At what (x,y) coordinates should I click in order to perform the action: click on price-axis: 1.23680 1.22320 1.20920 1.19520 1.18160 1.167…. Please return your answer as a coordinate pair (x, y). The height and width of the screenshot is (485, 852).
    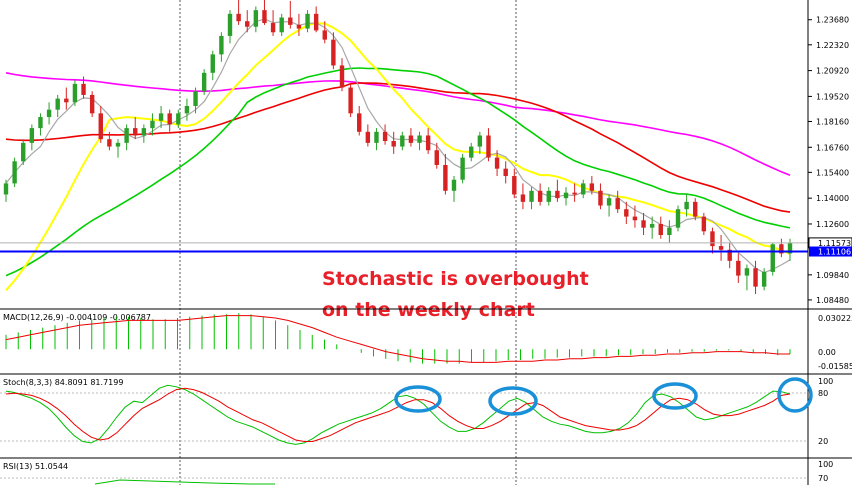
    Looking at the image, I should click on (829, 242).